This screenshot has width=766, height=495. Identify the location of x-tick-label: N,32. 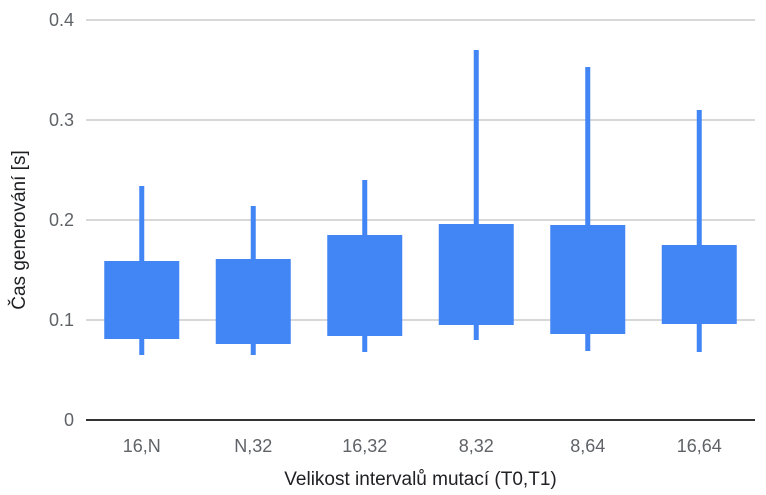
(253, 446).